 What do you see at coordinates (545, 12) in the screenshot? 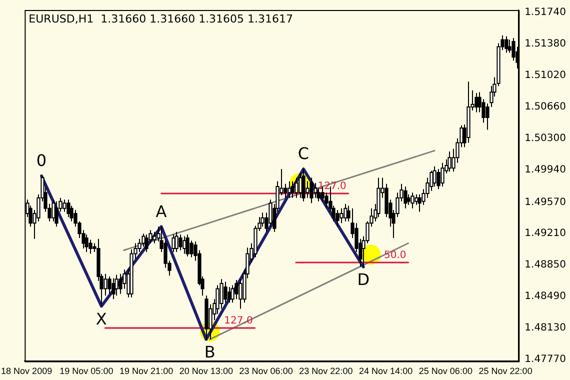
I see `y-tick-label: 1.51740` at bounding box center [545, 12].